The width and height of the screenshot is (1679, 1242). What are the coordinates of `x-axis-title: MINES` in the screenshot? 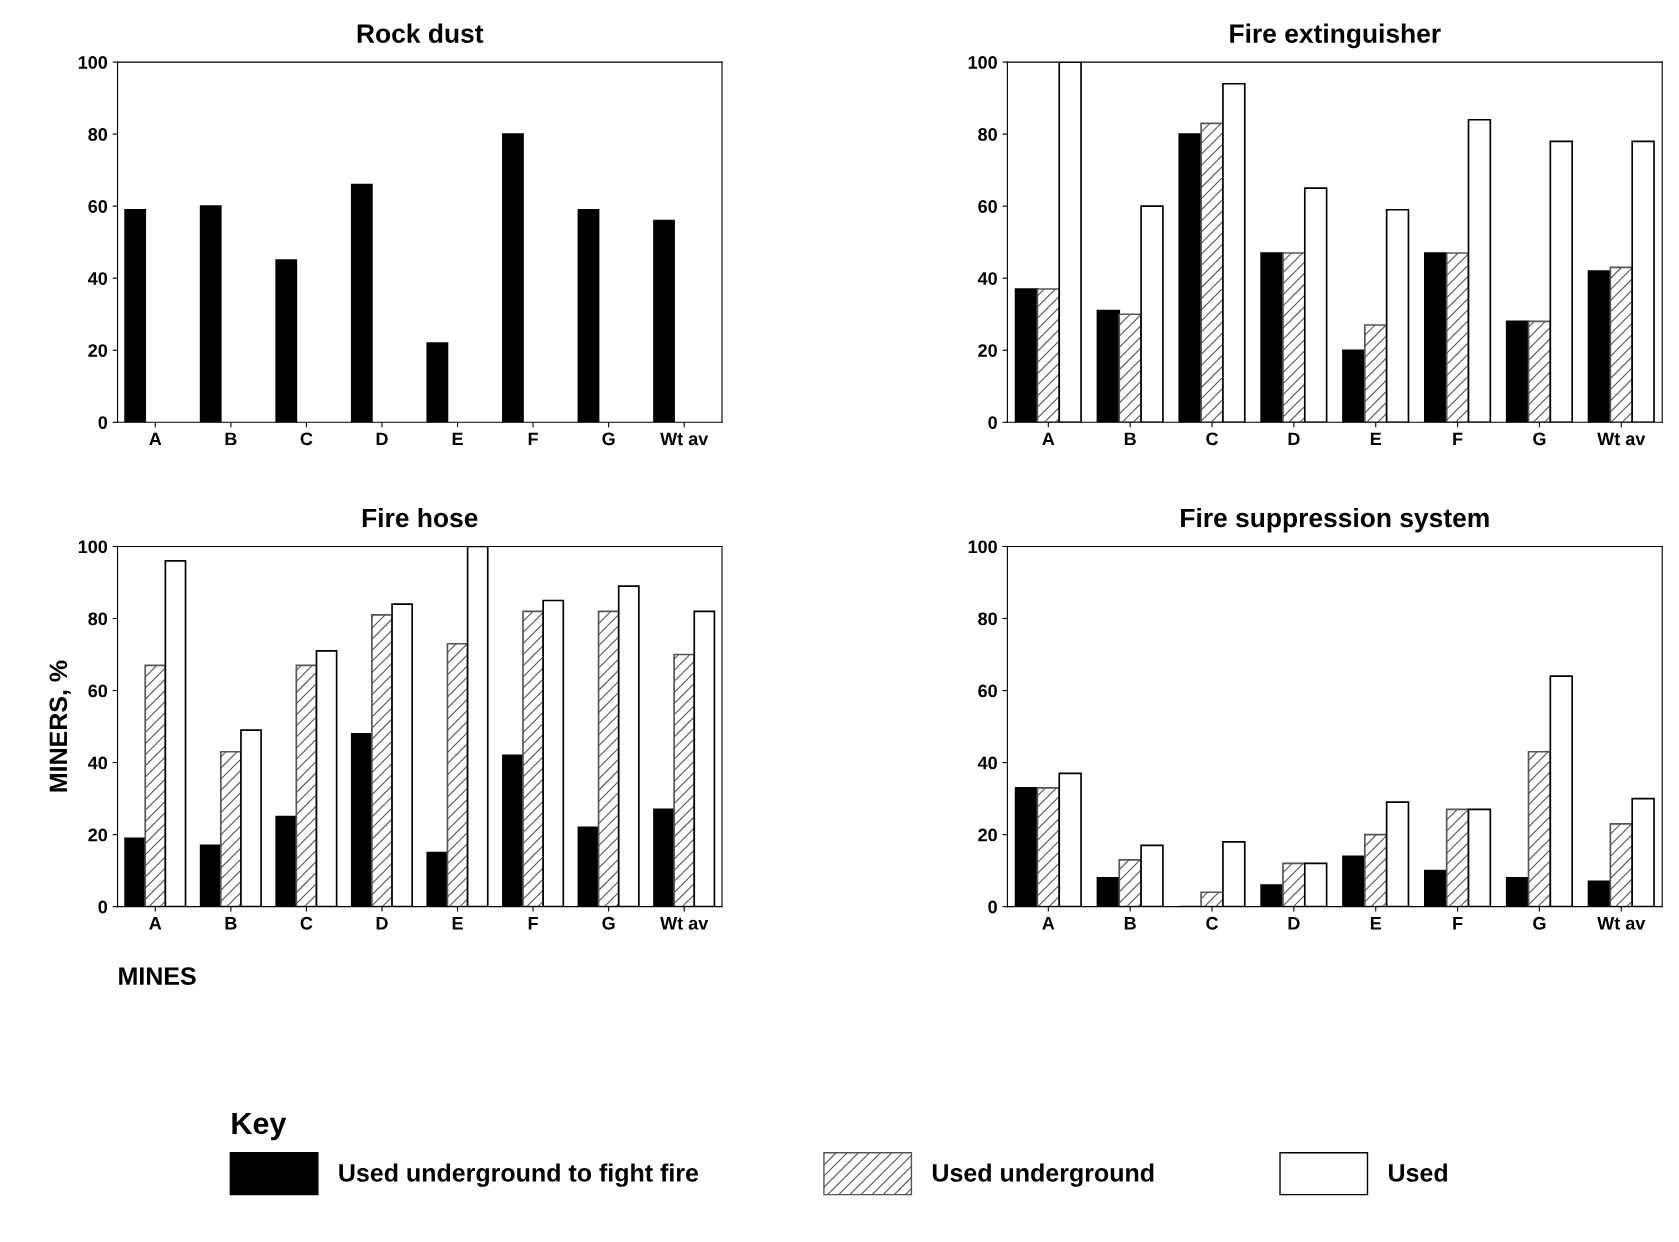 It's located at (157, 976).